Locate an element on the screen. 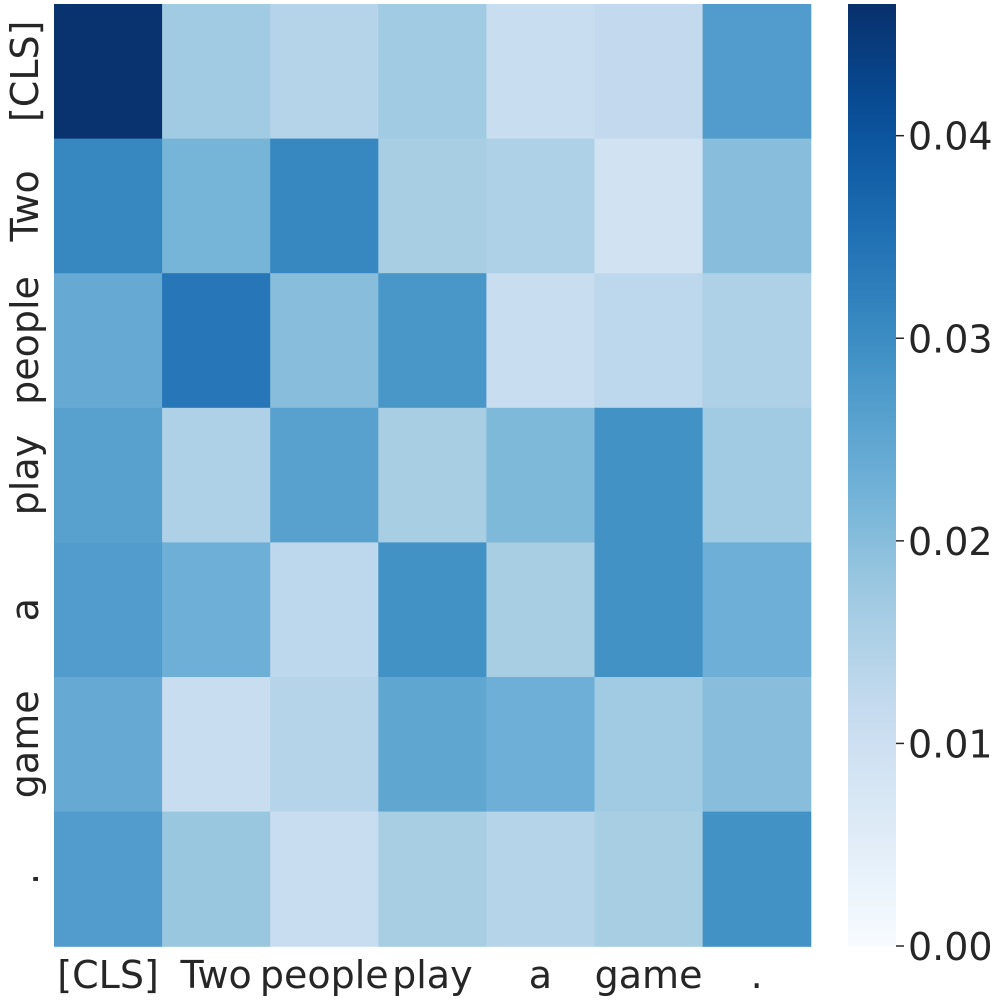  x-tick-label: game is located at coordinates (649, 975).